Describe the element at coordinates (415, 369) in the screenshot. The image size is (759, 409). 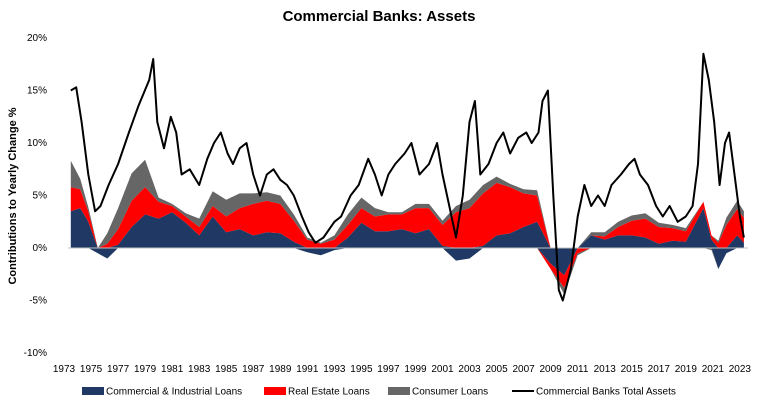
I see `x-tick-label: 1999` at that location.